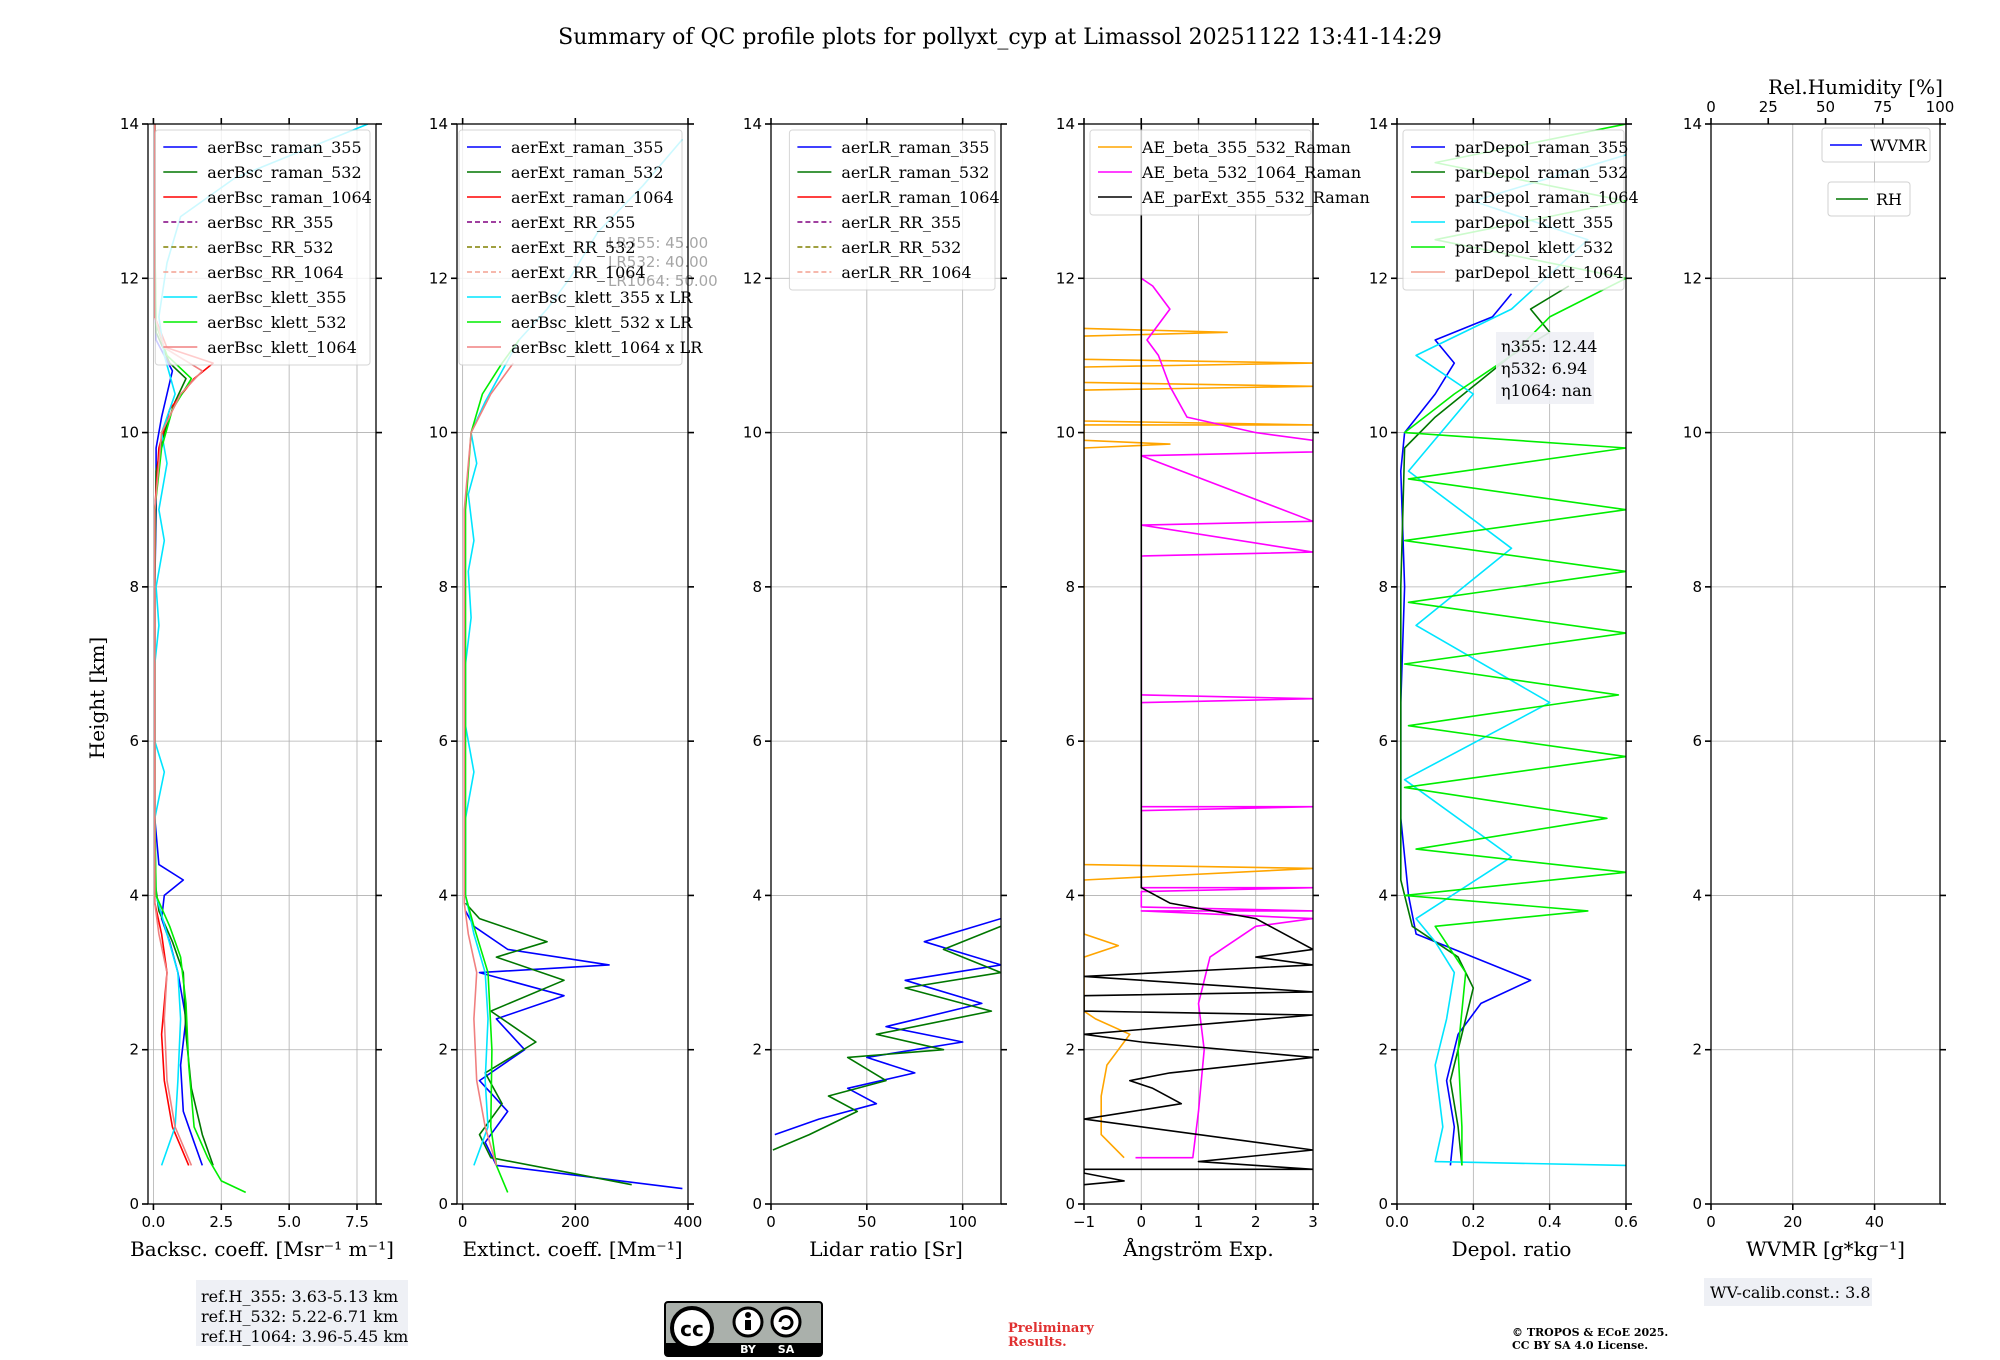 This screenshot has height=1360, width=2000. I want to click on wv-calib-box: WV-calib.const.: 3.8, so click(1788, 1292).